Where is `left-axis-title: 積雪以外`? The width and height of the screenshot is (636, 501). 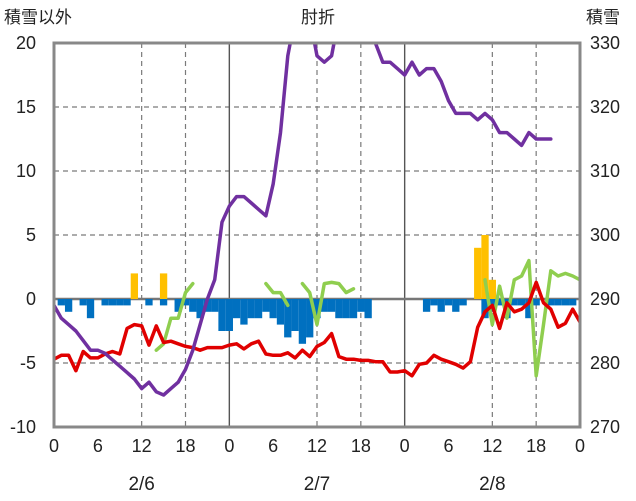 left-axis-title: 積雪以外 is located at coordinates (38, 17).